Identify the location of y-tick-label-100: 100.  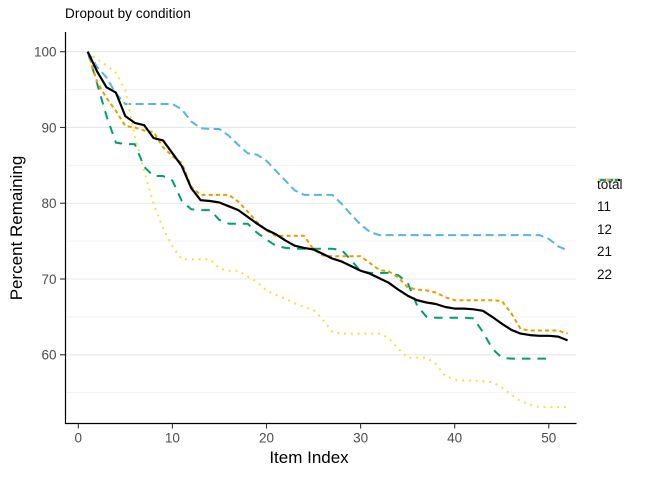
(45, 52).